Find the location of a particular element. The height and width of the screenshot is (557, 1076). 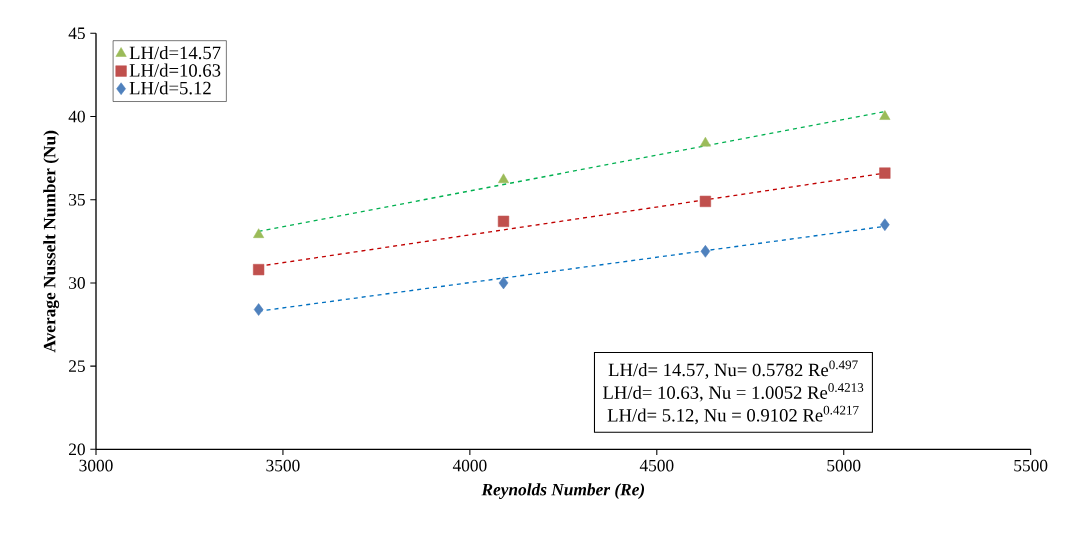

x-tick-label: 3500 is located at coordinates (283, 465).